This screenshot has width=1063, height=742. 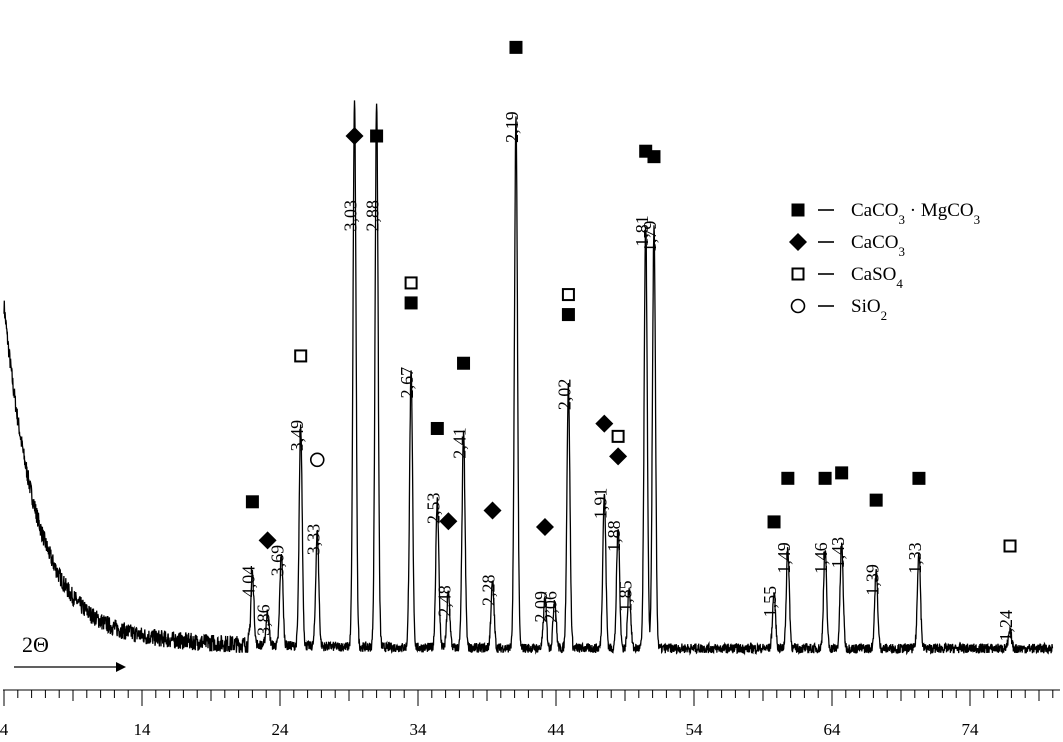 I want to click on peak-d-spacing-label: 1,81, so click(x=642, y=231).